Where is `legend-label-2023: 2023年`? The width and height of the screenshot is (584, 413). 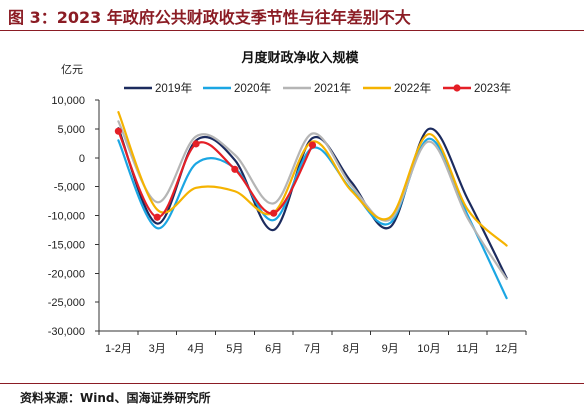 legend-label-2023: 2023年 is located at coordinates (492, 88).